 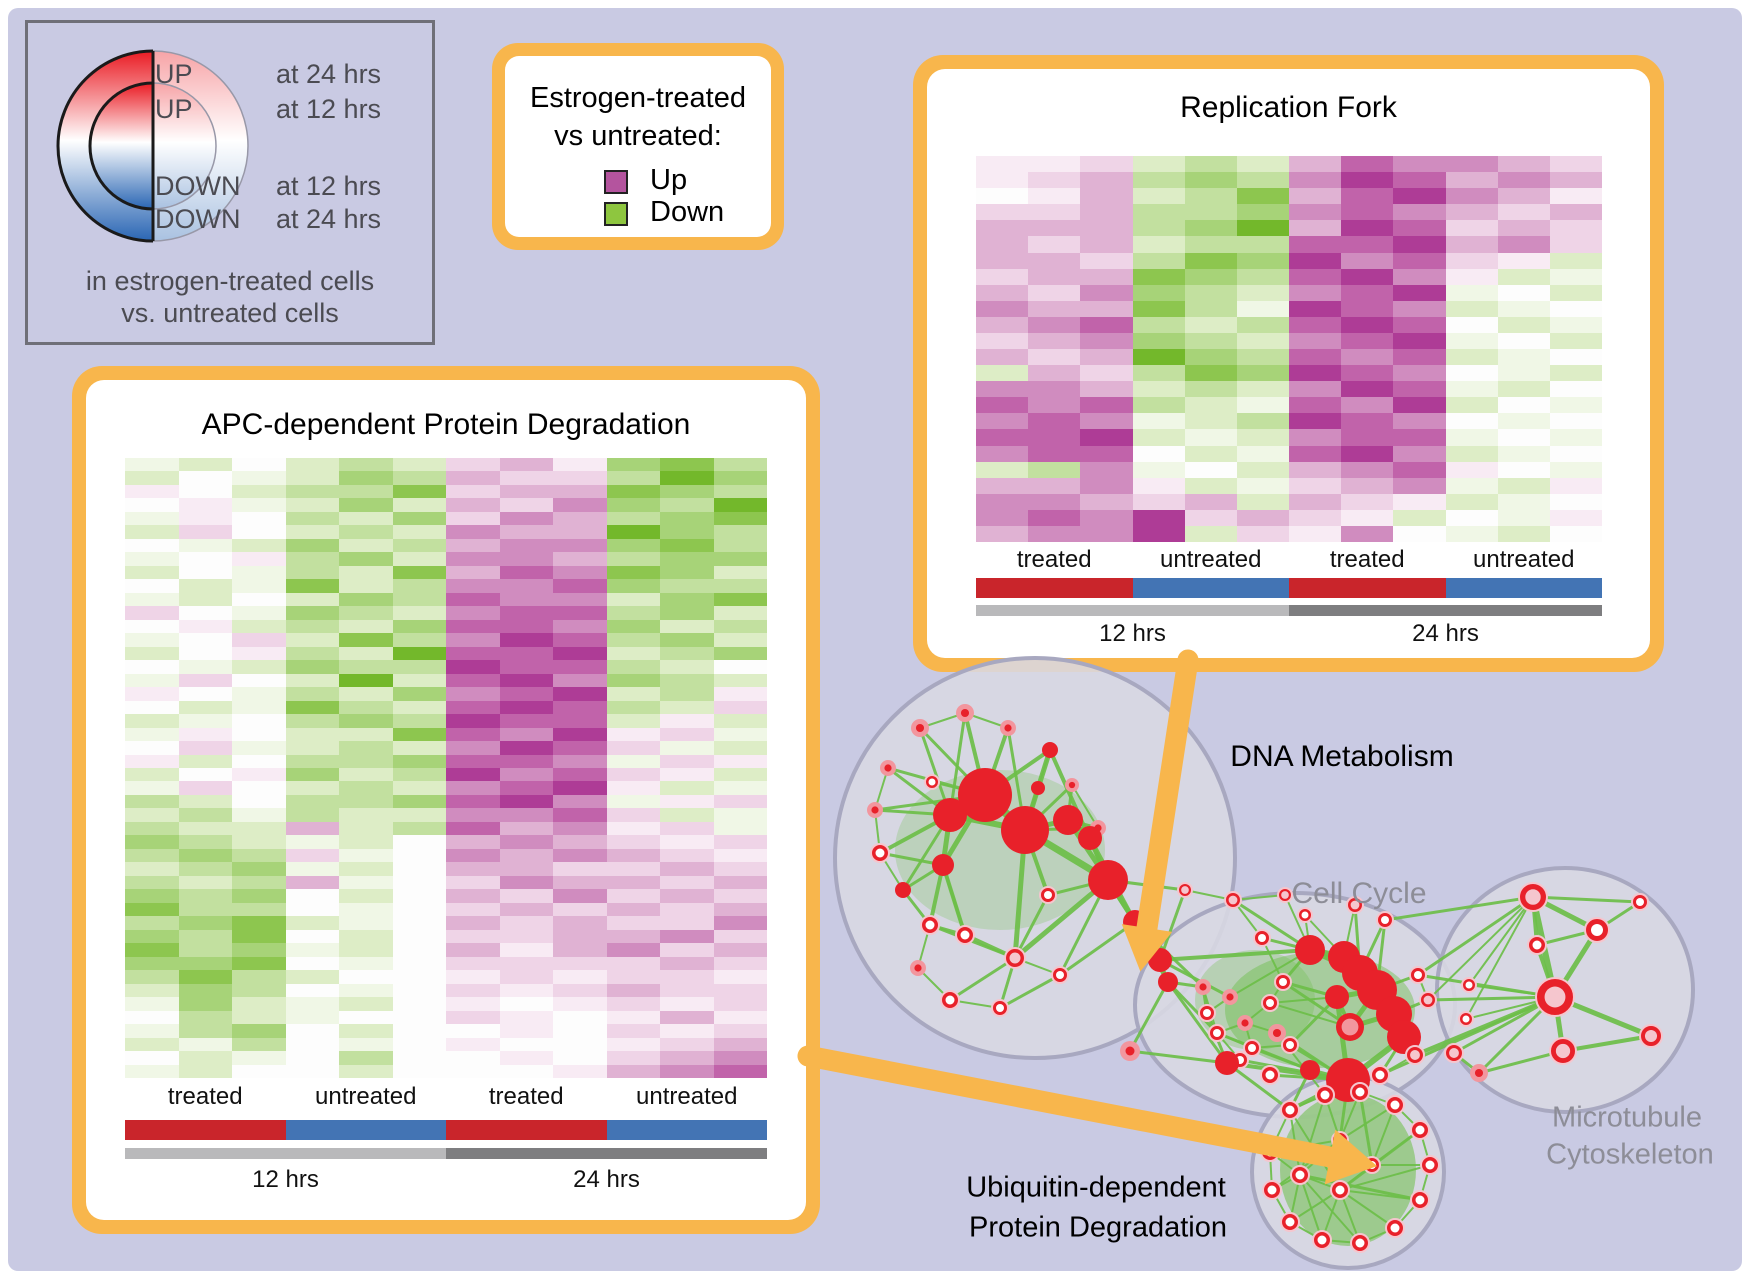 I want to click on treated-bar-segment, so click(x=1367, y=588).